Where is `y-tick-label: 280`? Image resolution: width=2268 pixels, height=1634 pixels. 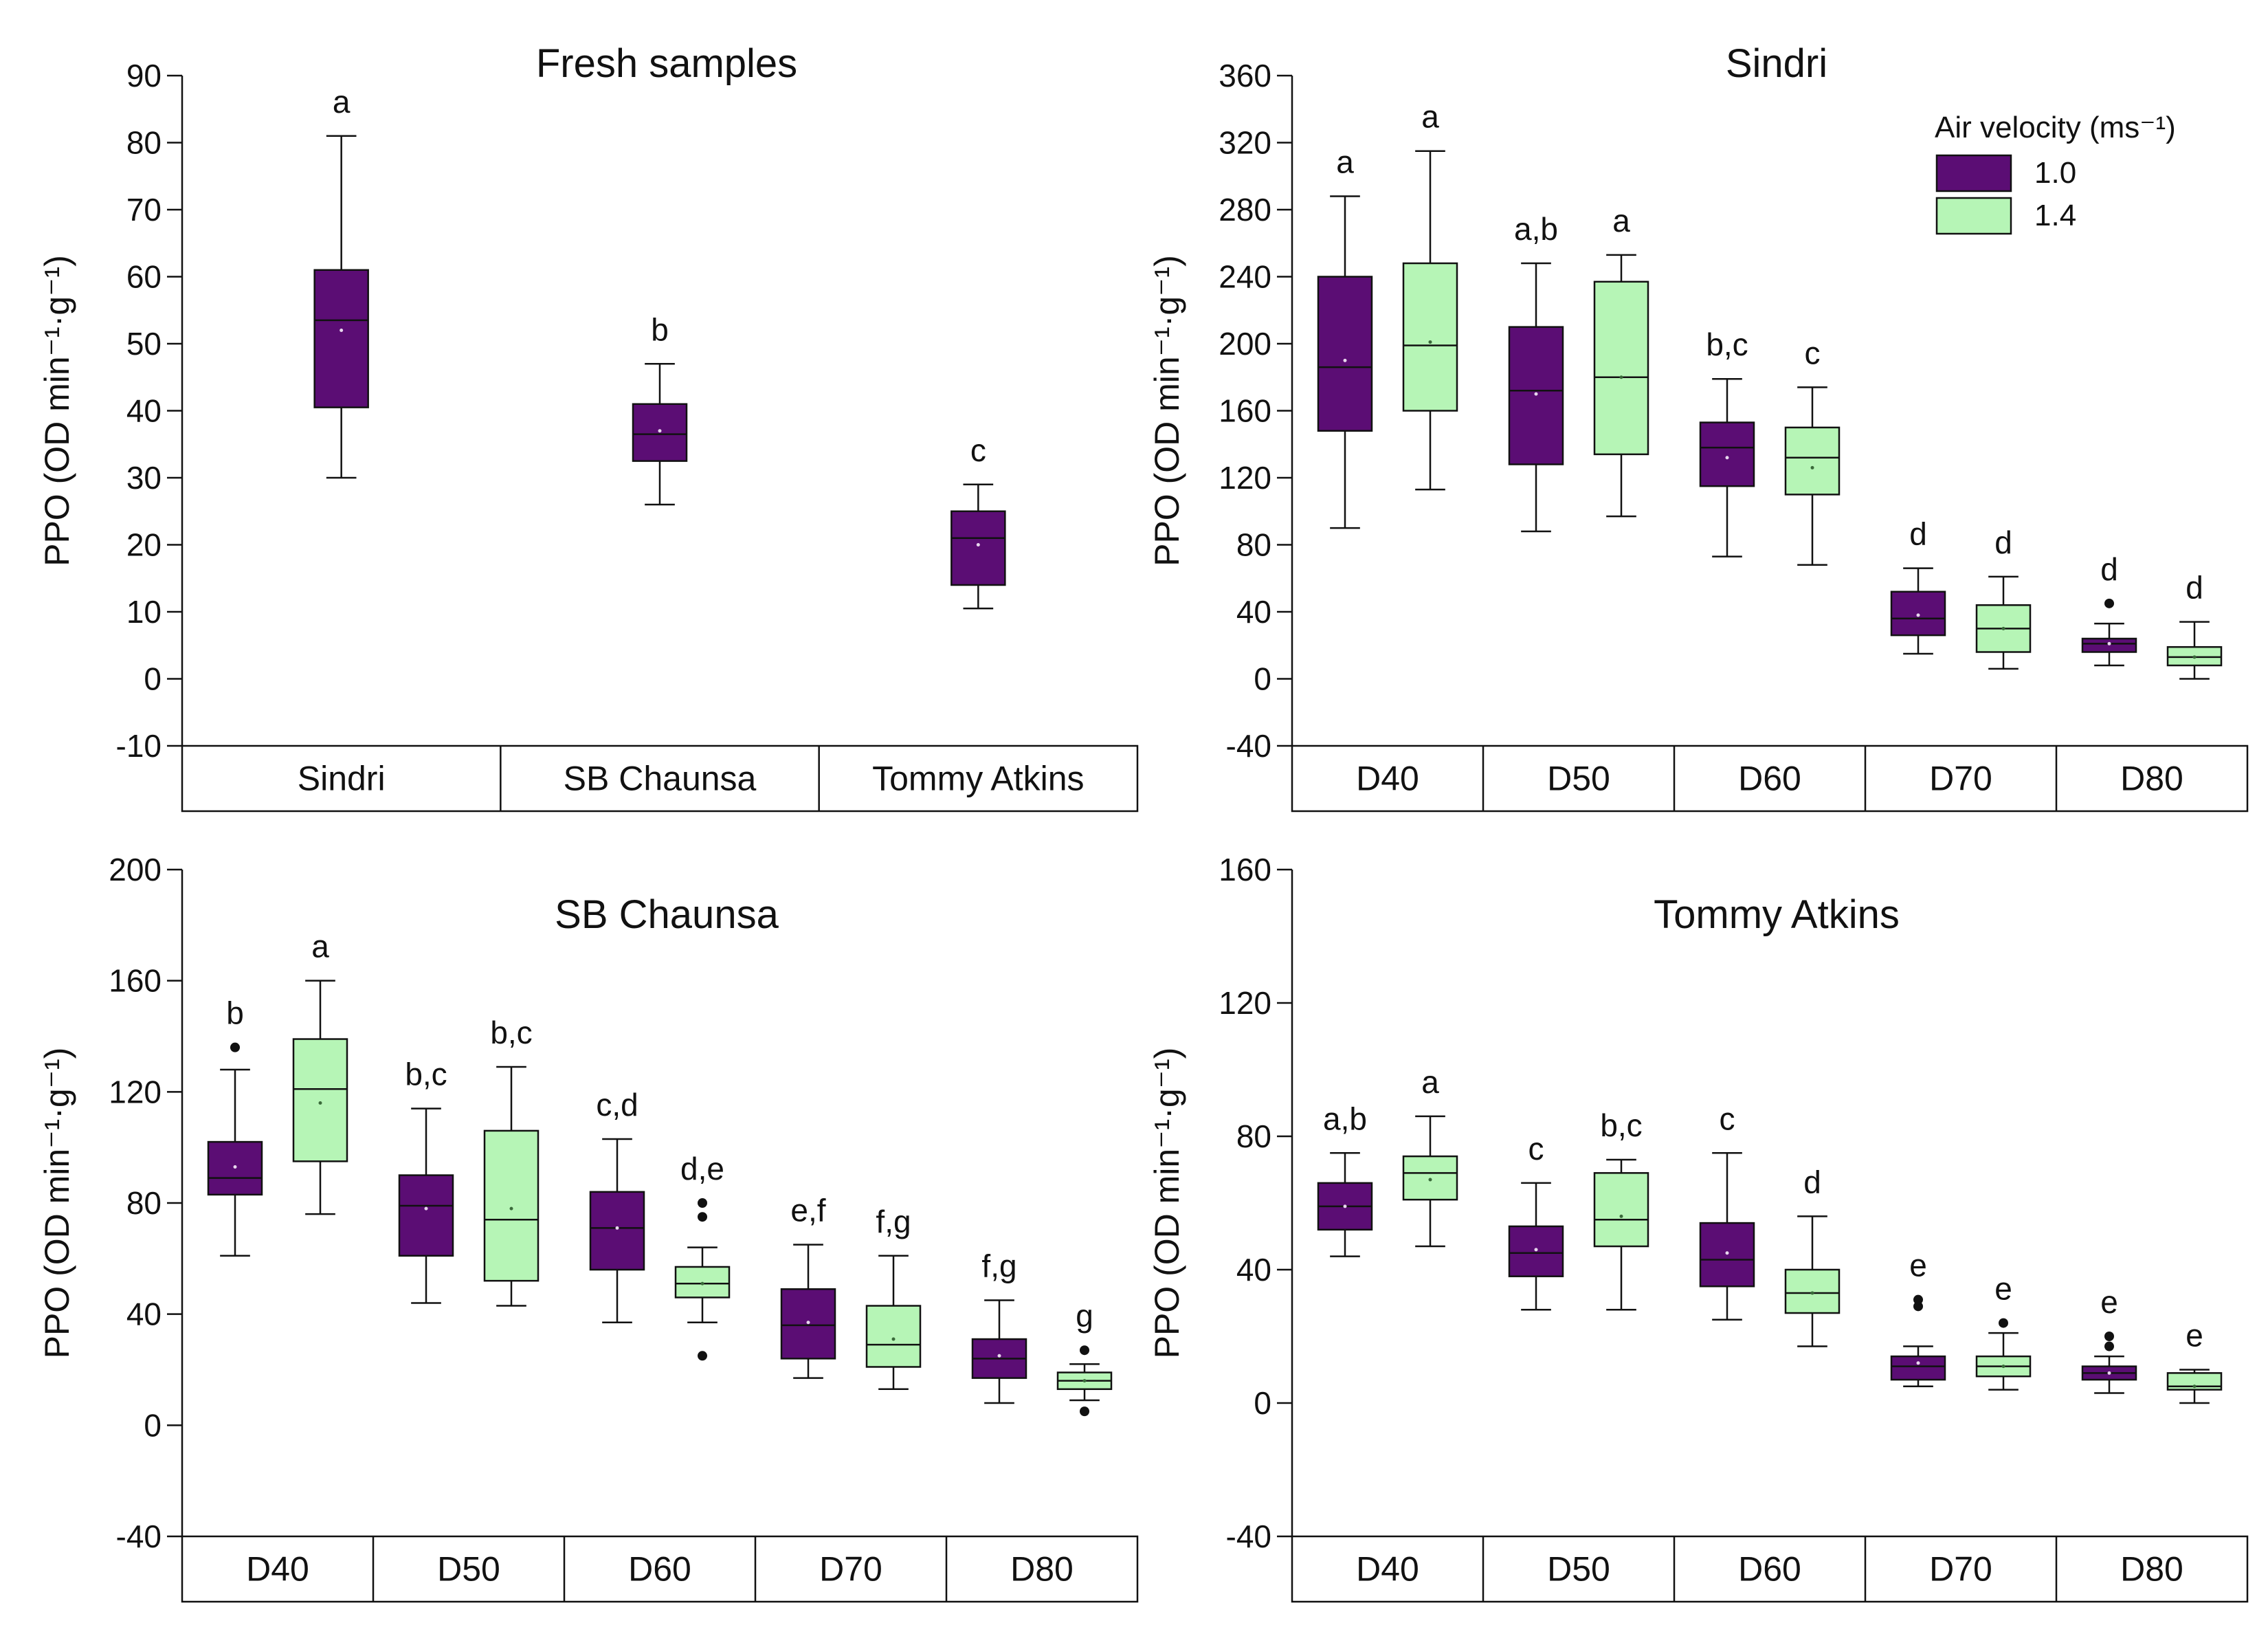 y-tick-label: 280 is located at coordinates (1245, 210).